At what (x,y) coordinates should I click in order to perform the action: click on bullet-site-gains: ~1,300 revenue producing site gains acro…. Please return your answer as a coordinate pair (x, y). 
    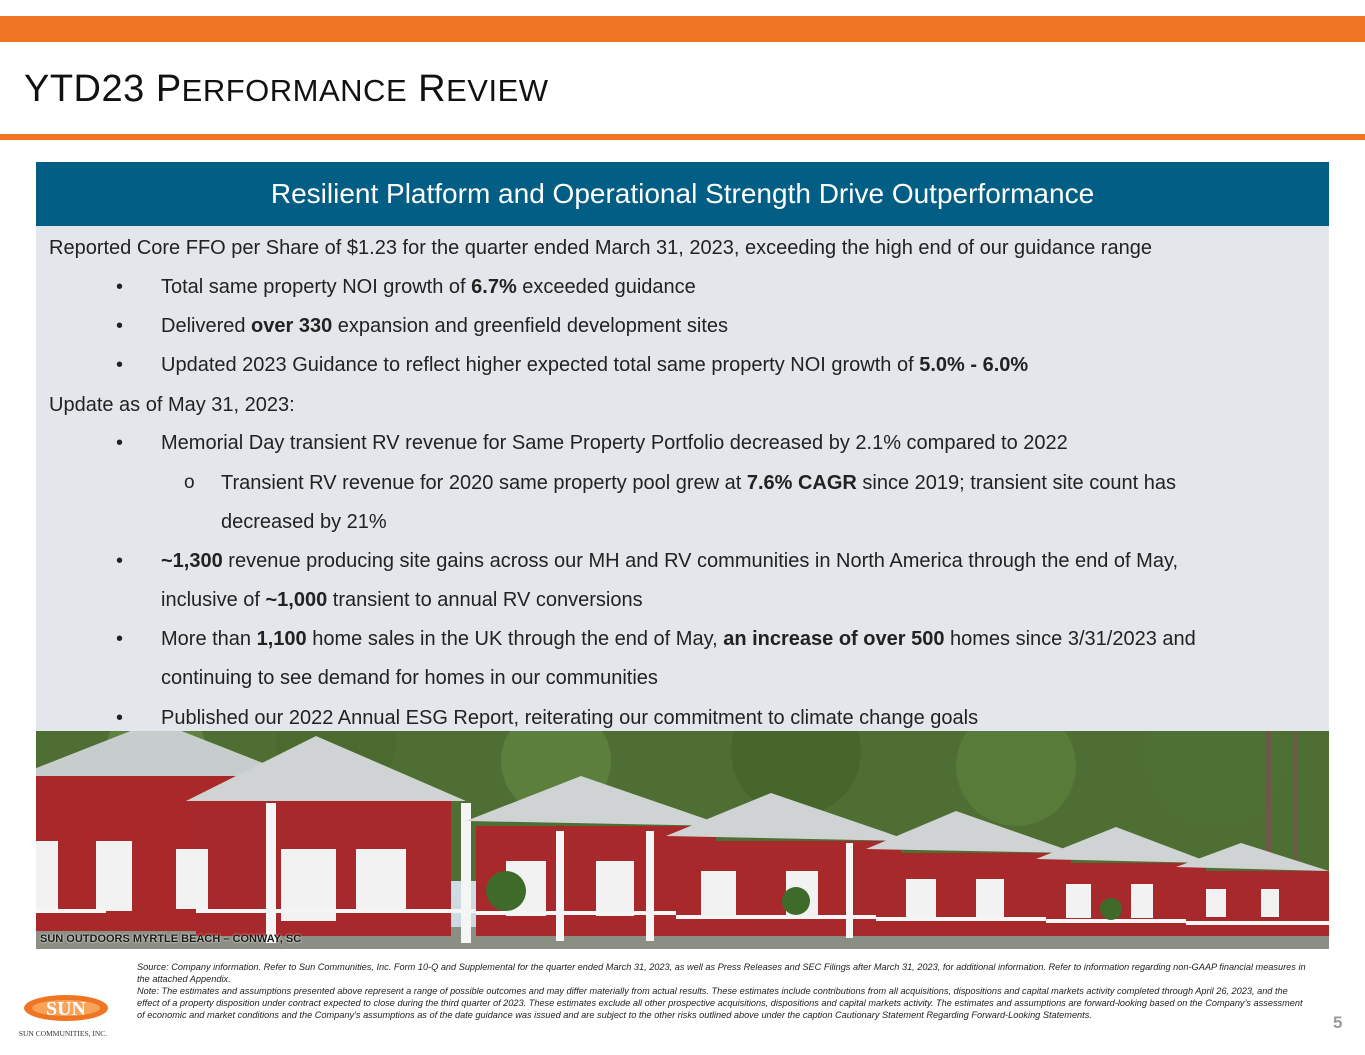
    Looking at the image, I should click on (670, 561).